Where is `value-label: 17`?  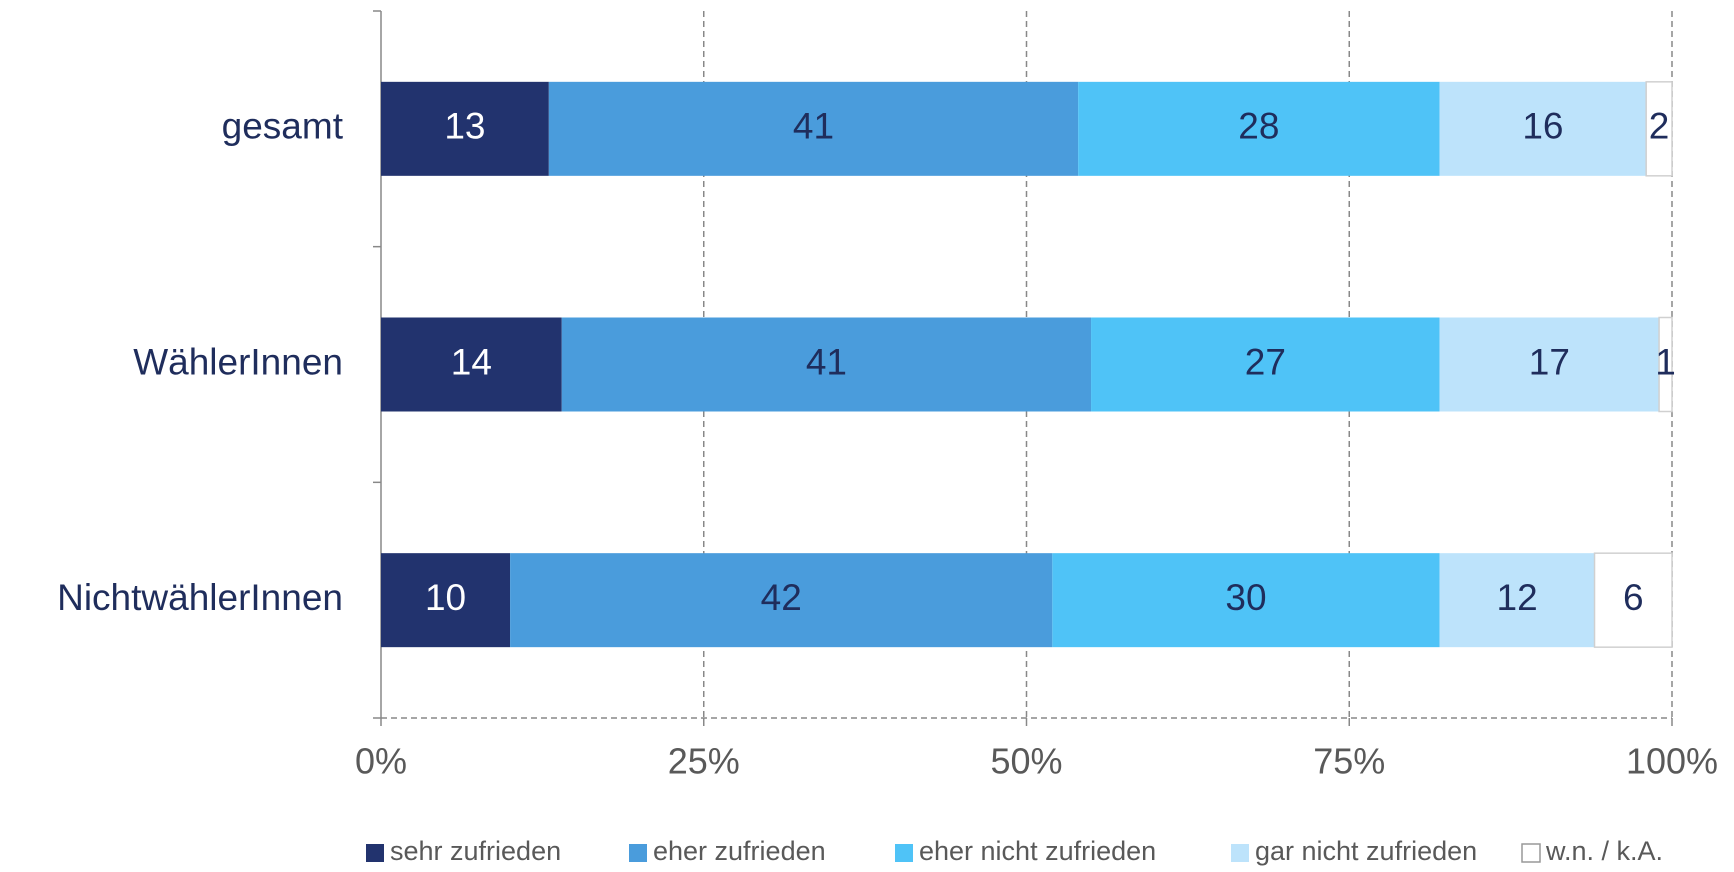
value-label: 17 is located at coordinates (1549, 361).